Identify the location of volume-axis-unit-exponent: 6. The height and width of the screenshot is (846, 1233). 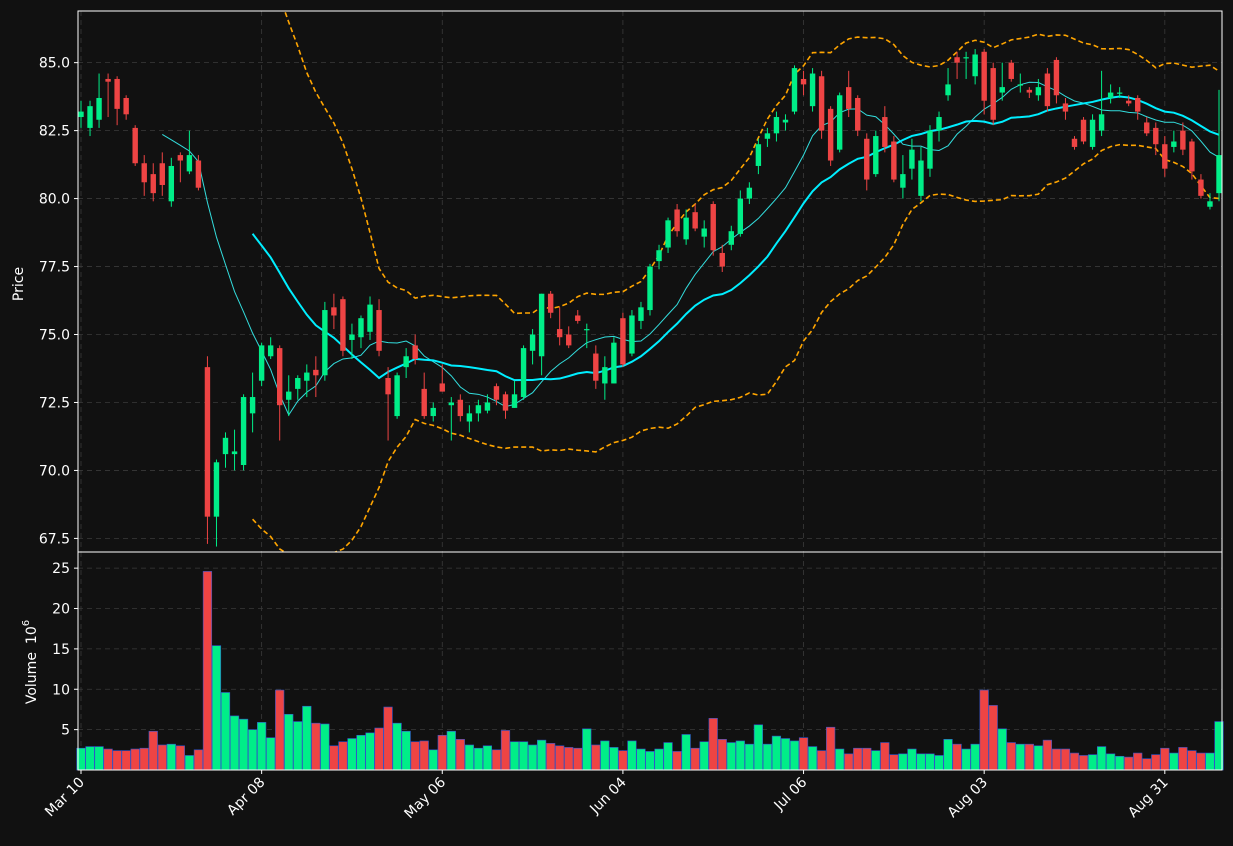
(26, 623).